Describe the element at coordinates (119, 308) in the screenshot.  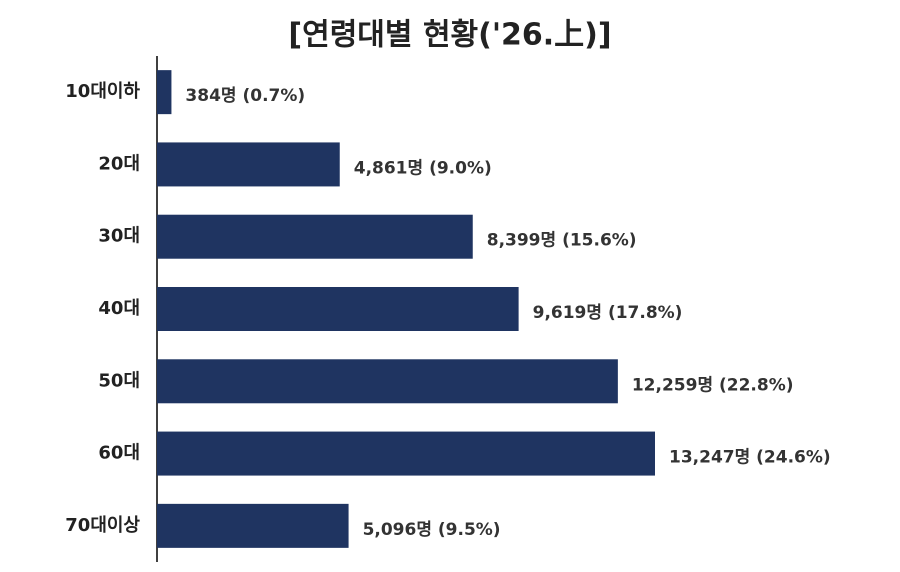
I see `y-tick-label: 40대` at that location.